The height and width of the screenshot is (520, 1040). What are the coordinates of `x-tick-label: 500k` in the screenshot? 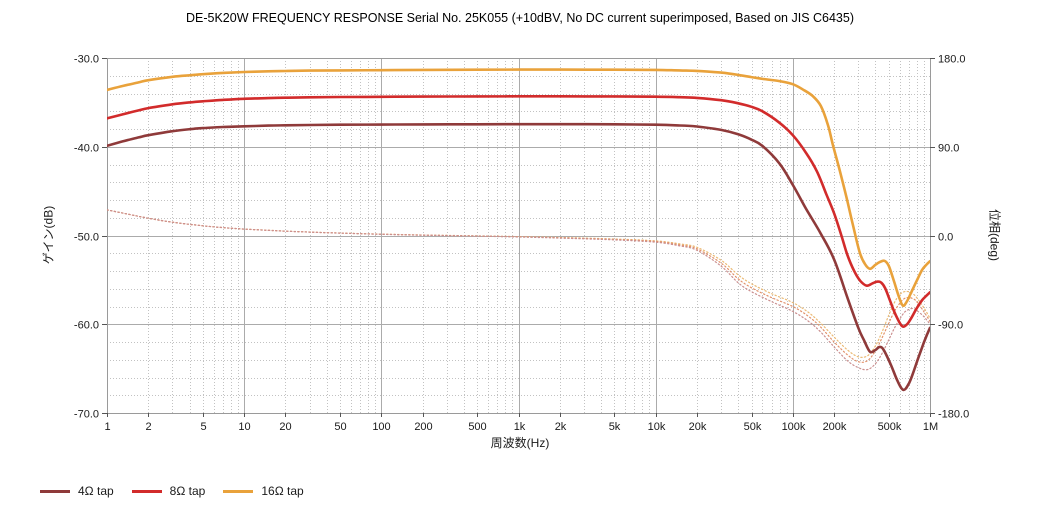 It's located at (890, 427).